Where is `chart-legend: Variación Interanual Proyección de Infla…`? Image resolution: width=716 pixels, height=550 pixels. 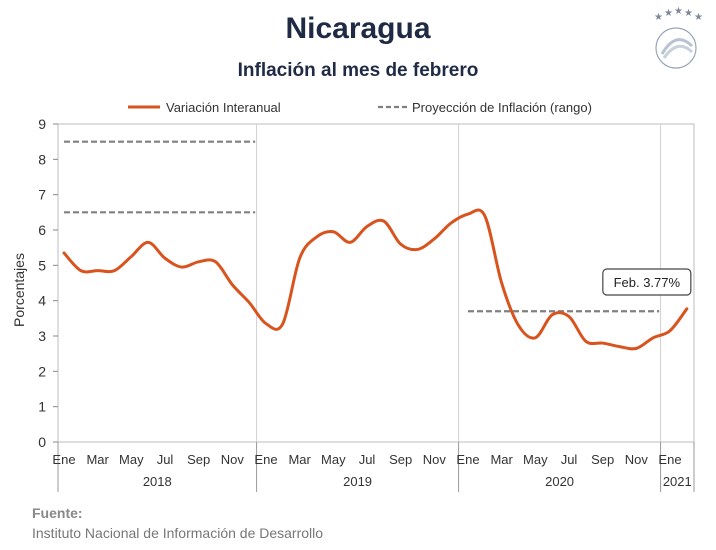 chart-legend: Variación Interanual Proyección de Infla… is located at coordinates (360, 107).